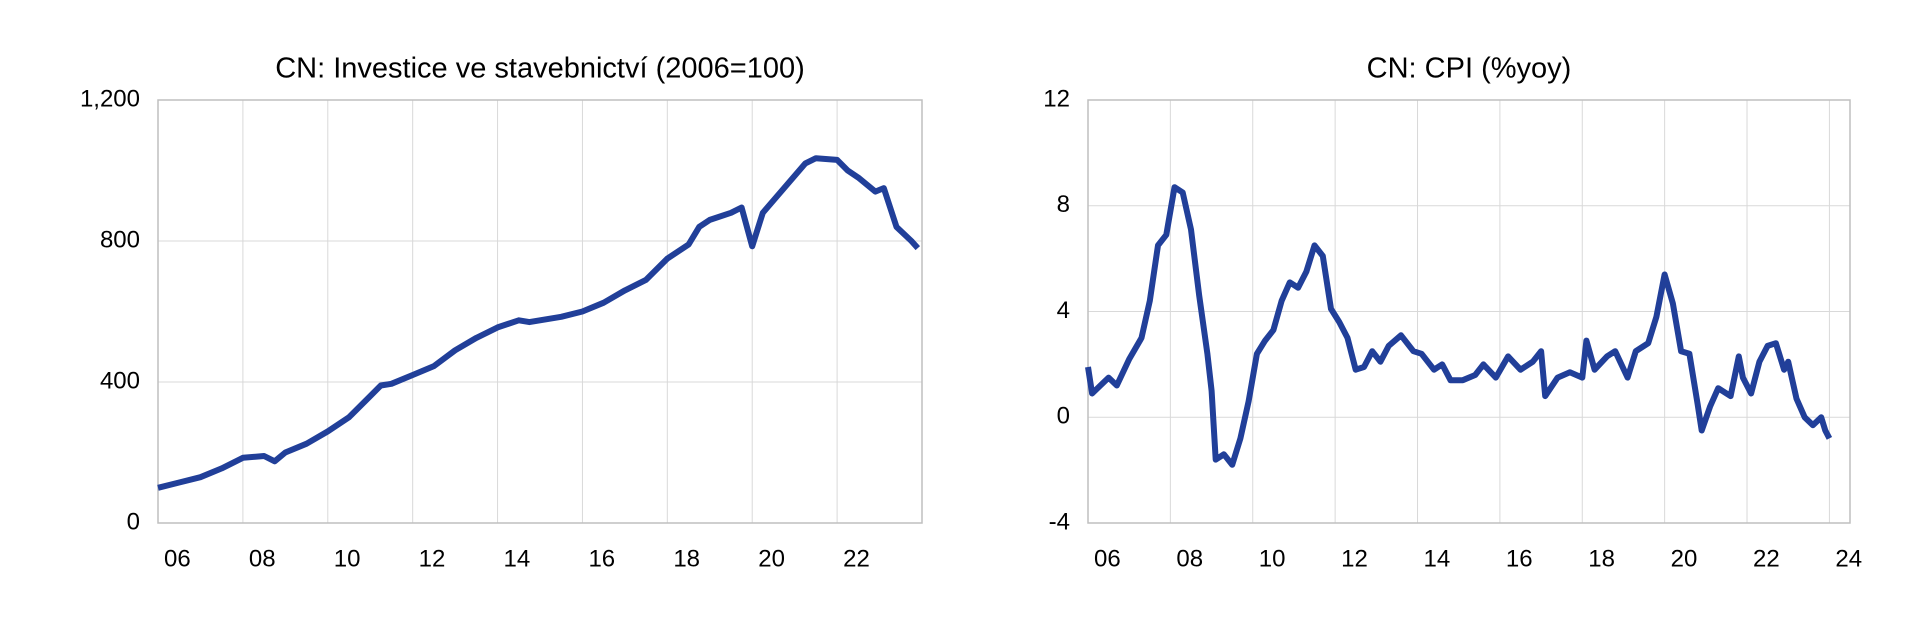 The image size is (1920, 626). What do you see at coordinates (1059, 521) in the screenshot?
I see `y-tick-label: -4` at bounding box center [1059, 521].